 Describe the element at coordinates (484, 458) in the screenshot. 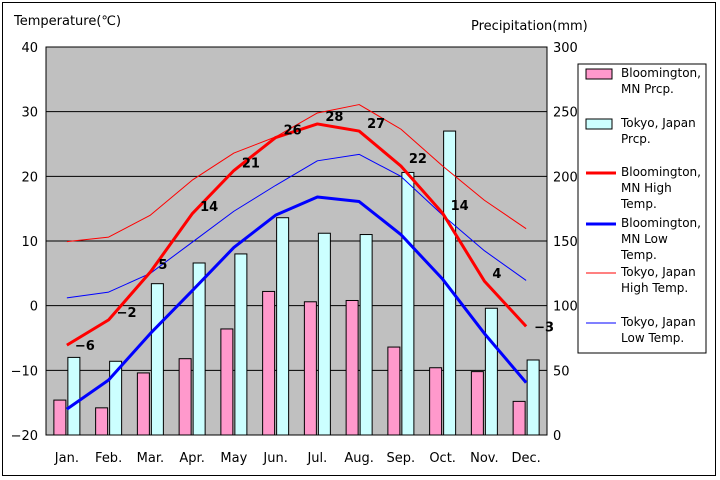

I see `x-tick-label: Nov.` at that location.